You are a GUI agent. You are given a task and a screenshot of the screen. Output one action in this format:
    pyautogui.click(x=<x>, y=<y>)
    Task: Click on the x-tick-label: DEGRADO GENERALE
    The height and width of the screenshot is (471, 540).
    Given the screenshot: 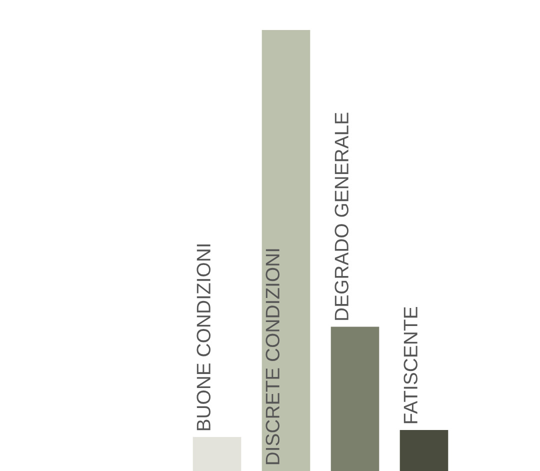 What is the action you would take?
    pyautogui.click(x=341, y=216)
    